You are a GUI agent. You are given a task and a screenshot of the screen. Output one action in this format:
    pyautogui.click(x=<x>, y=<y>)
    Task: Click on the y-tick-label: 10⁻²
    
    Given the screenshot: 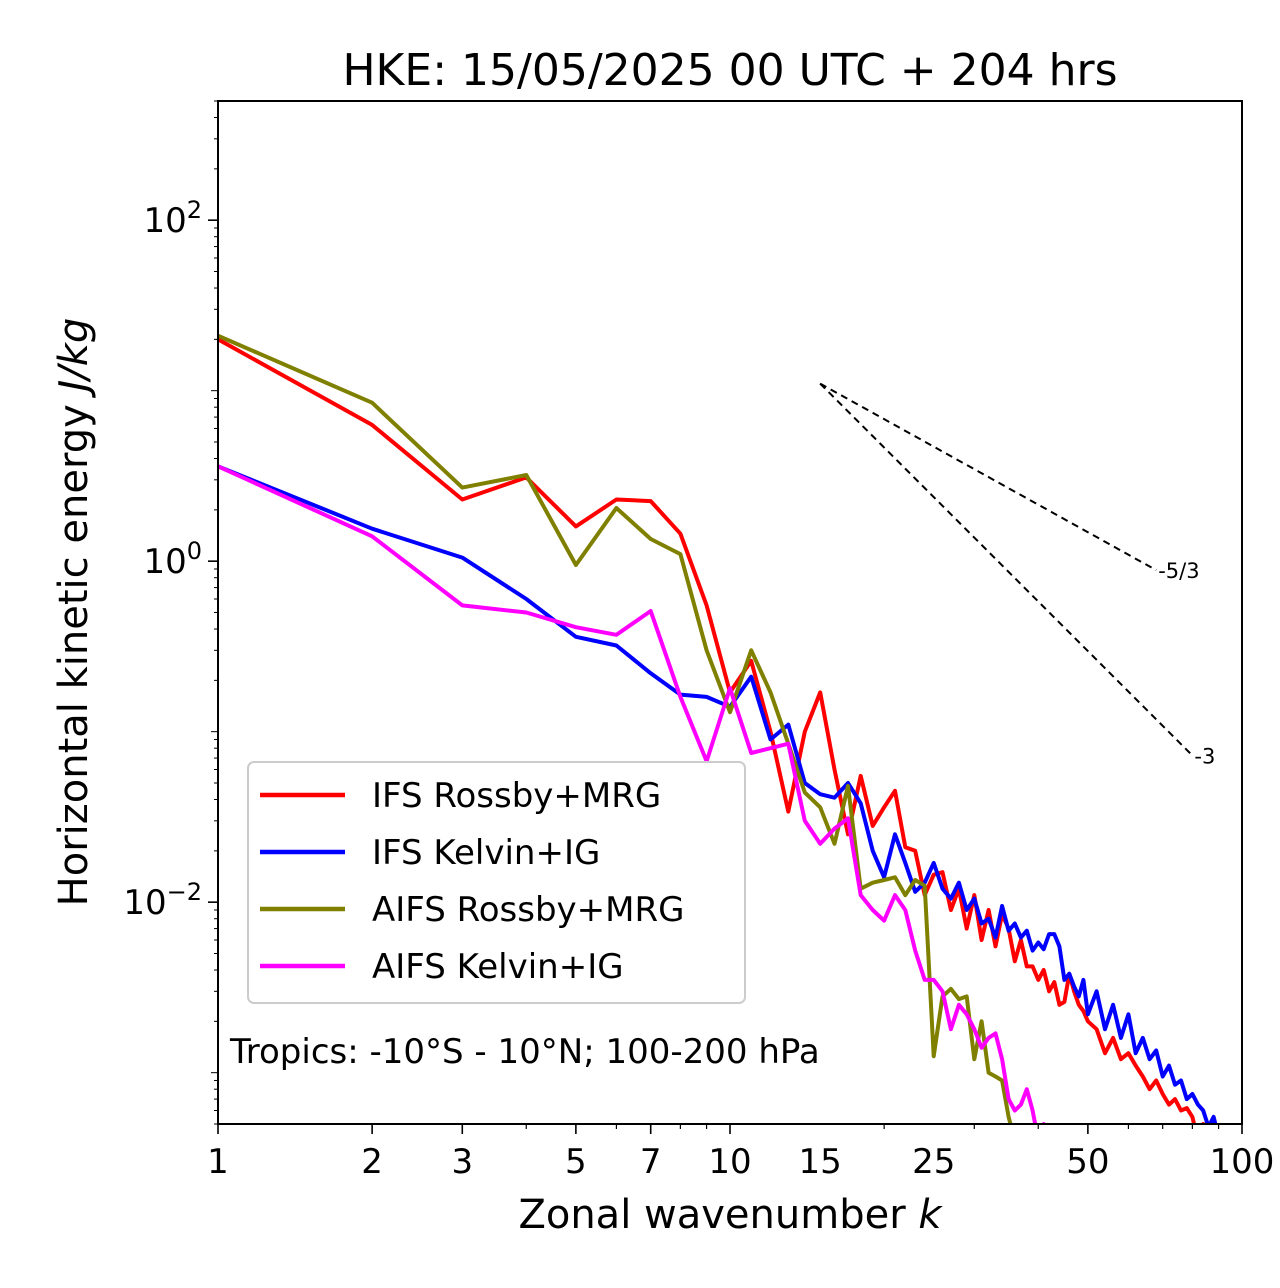 What is the action you would take?
    pyautogui.click(x=162, y=900)
    